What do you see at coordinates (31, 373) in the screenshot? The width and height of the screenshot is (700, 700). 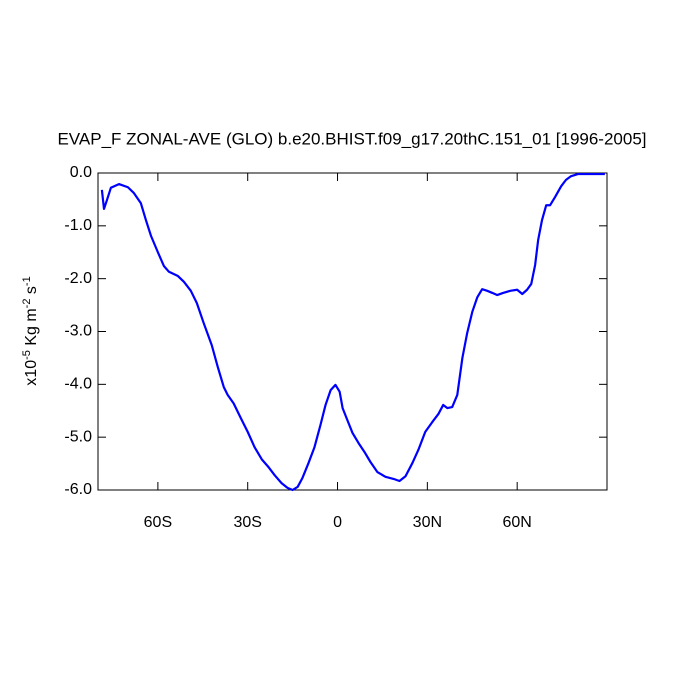 I see `y-axis-label-part: x10` at bounding box center [31, 373].